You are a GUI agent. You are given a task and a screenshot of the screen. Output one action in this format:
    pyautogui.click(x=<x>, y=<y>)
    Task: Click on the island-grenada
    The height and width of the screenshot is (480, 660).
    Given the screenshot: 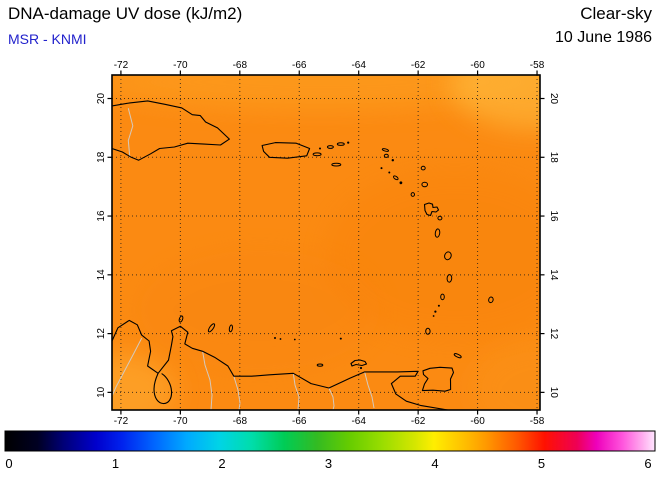 What is the action you would take?
    pyautogui.click(x=428, y=331)
    